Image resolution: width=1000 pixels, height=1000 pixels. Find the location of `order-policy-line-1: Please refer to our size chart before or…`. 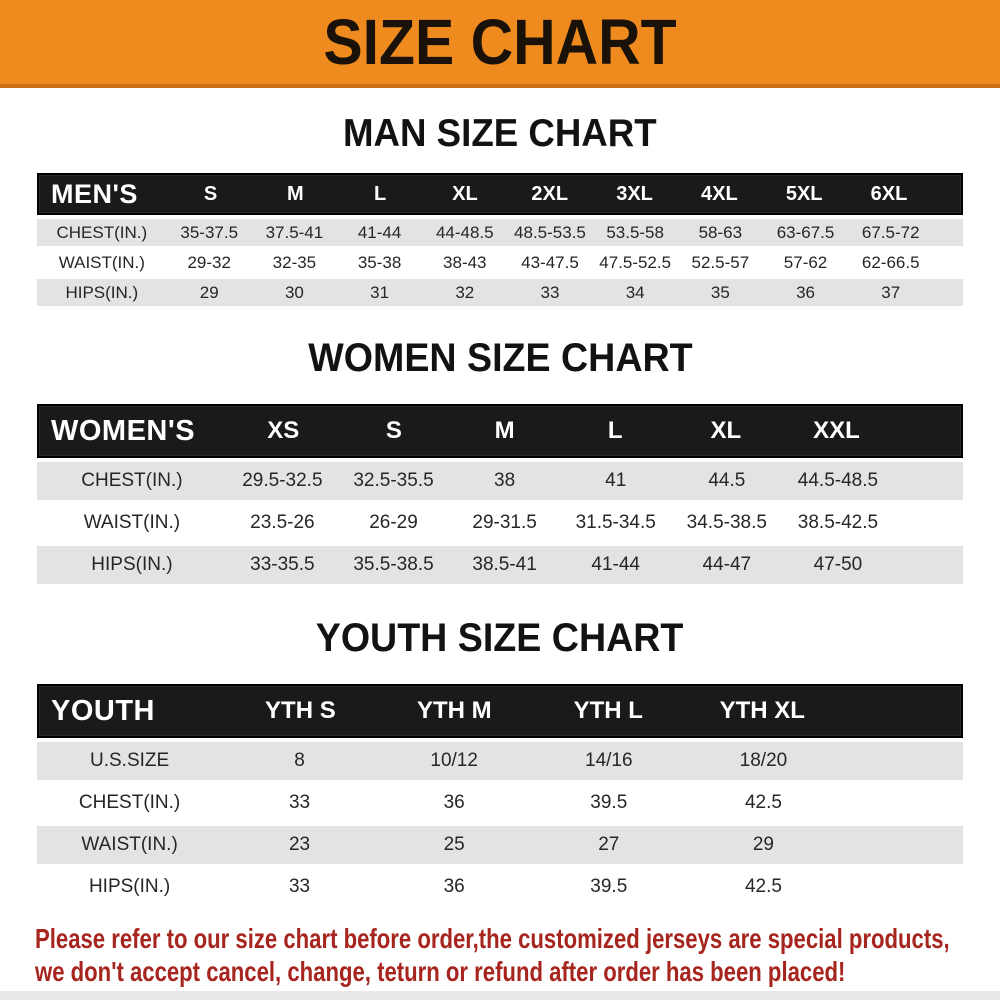

order-policy-line-1: Please refer to our size chart before or… is located at coordinates (510, 938).